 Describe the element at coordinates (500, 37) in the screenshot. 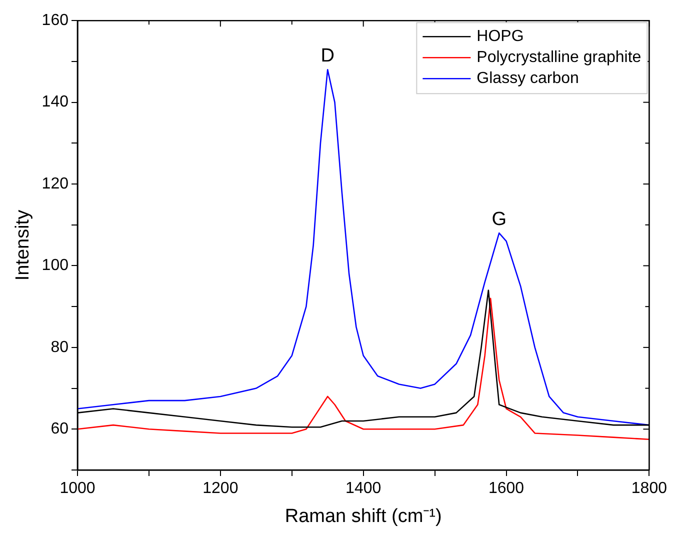

I see `legend-label: HOPG` at that location.